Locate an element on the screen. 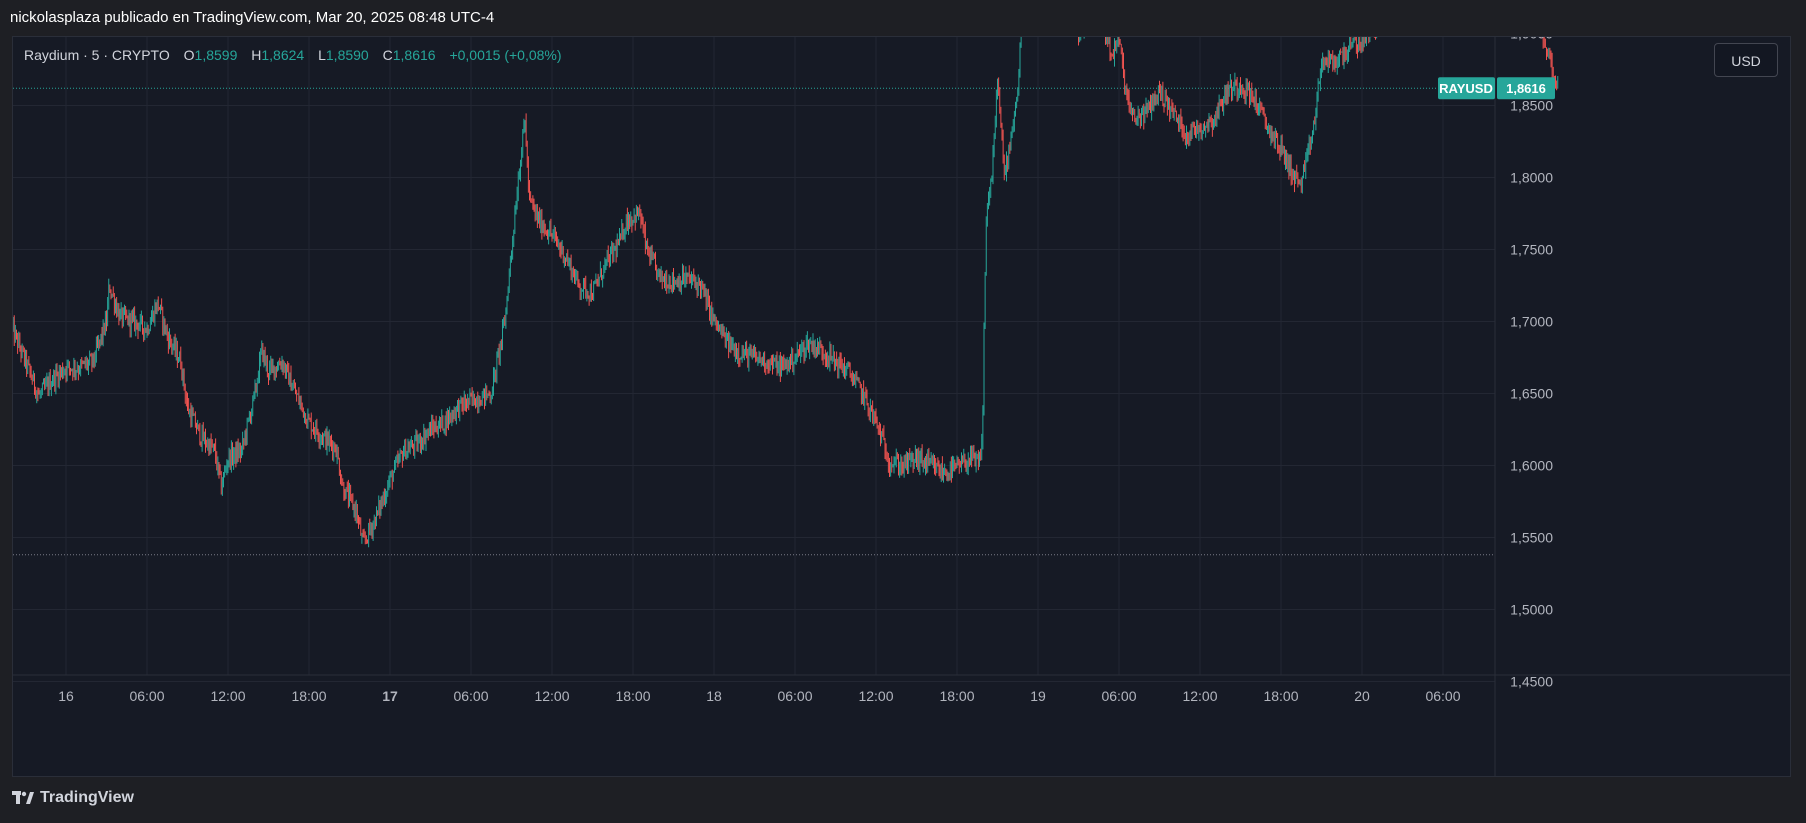  y-tick-label: 1,8500 is located at coordinates (1531, 106).